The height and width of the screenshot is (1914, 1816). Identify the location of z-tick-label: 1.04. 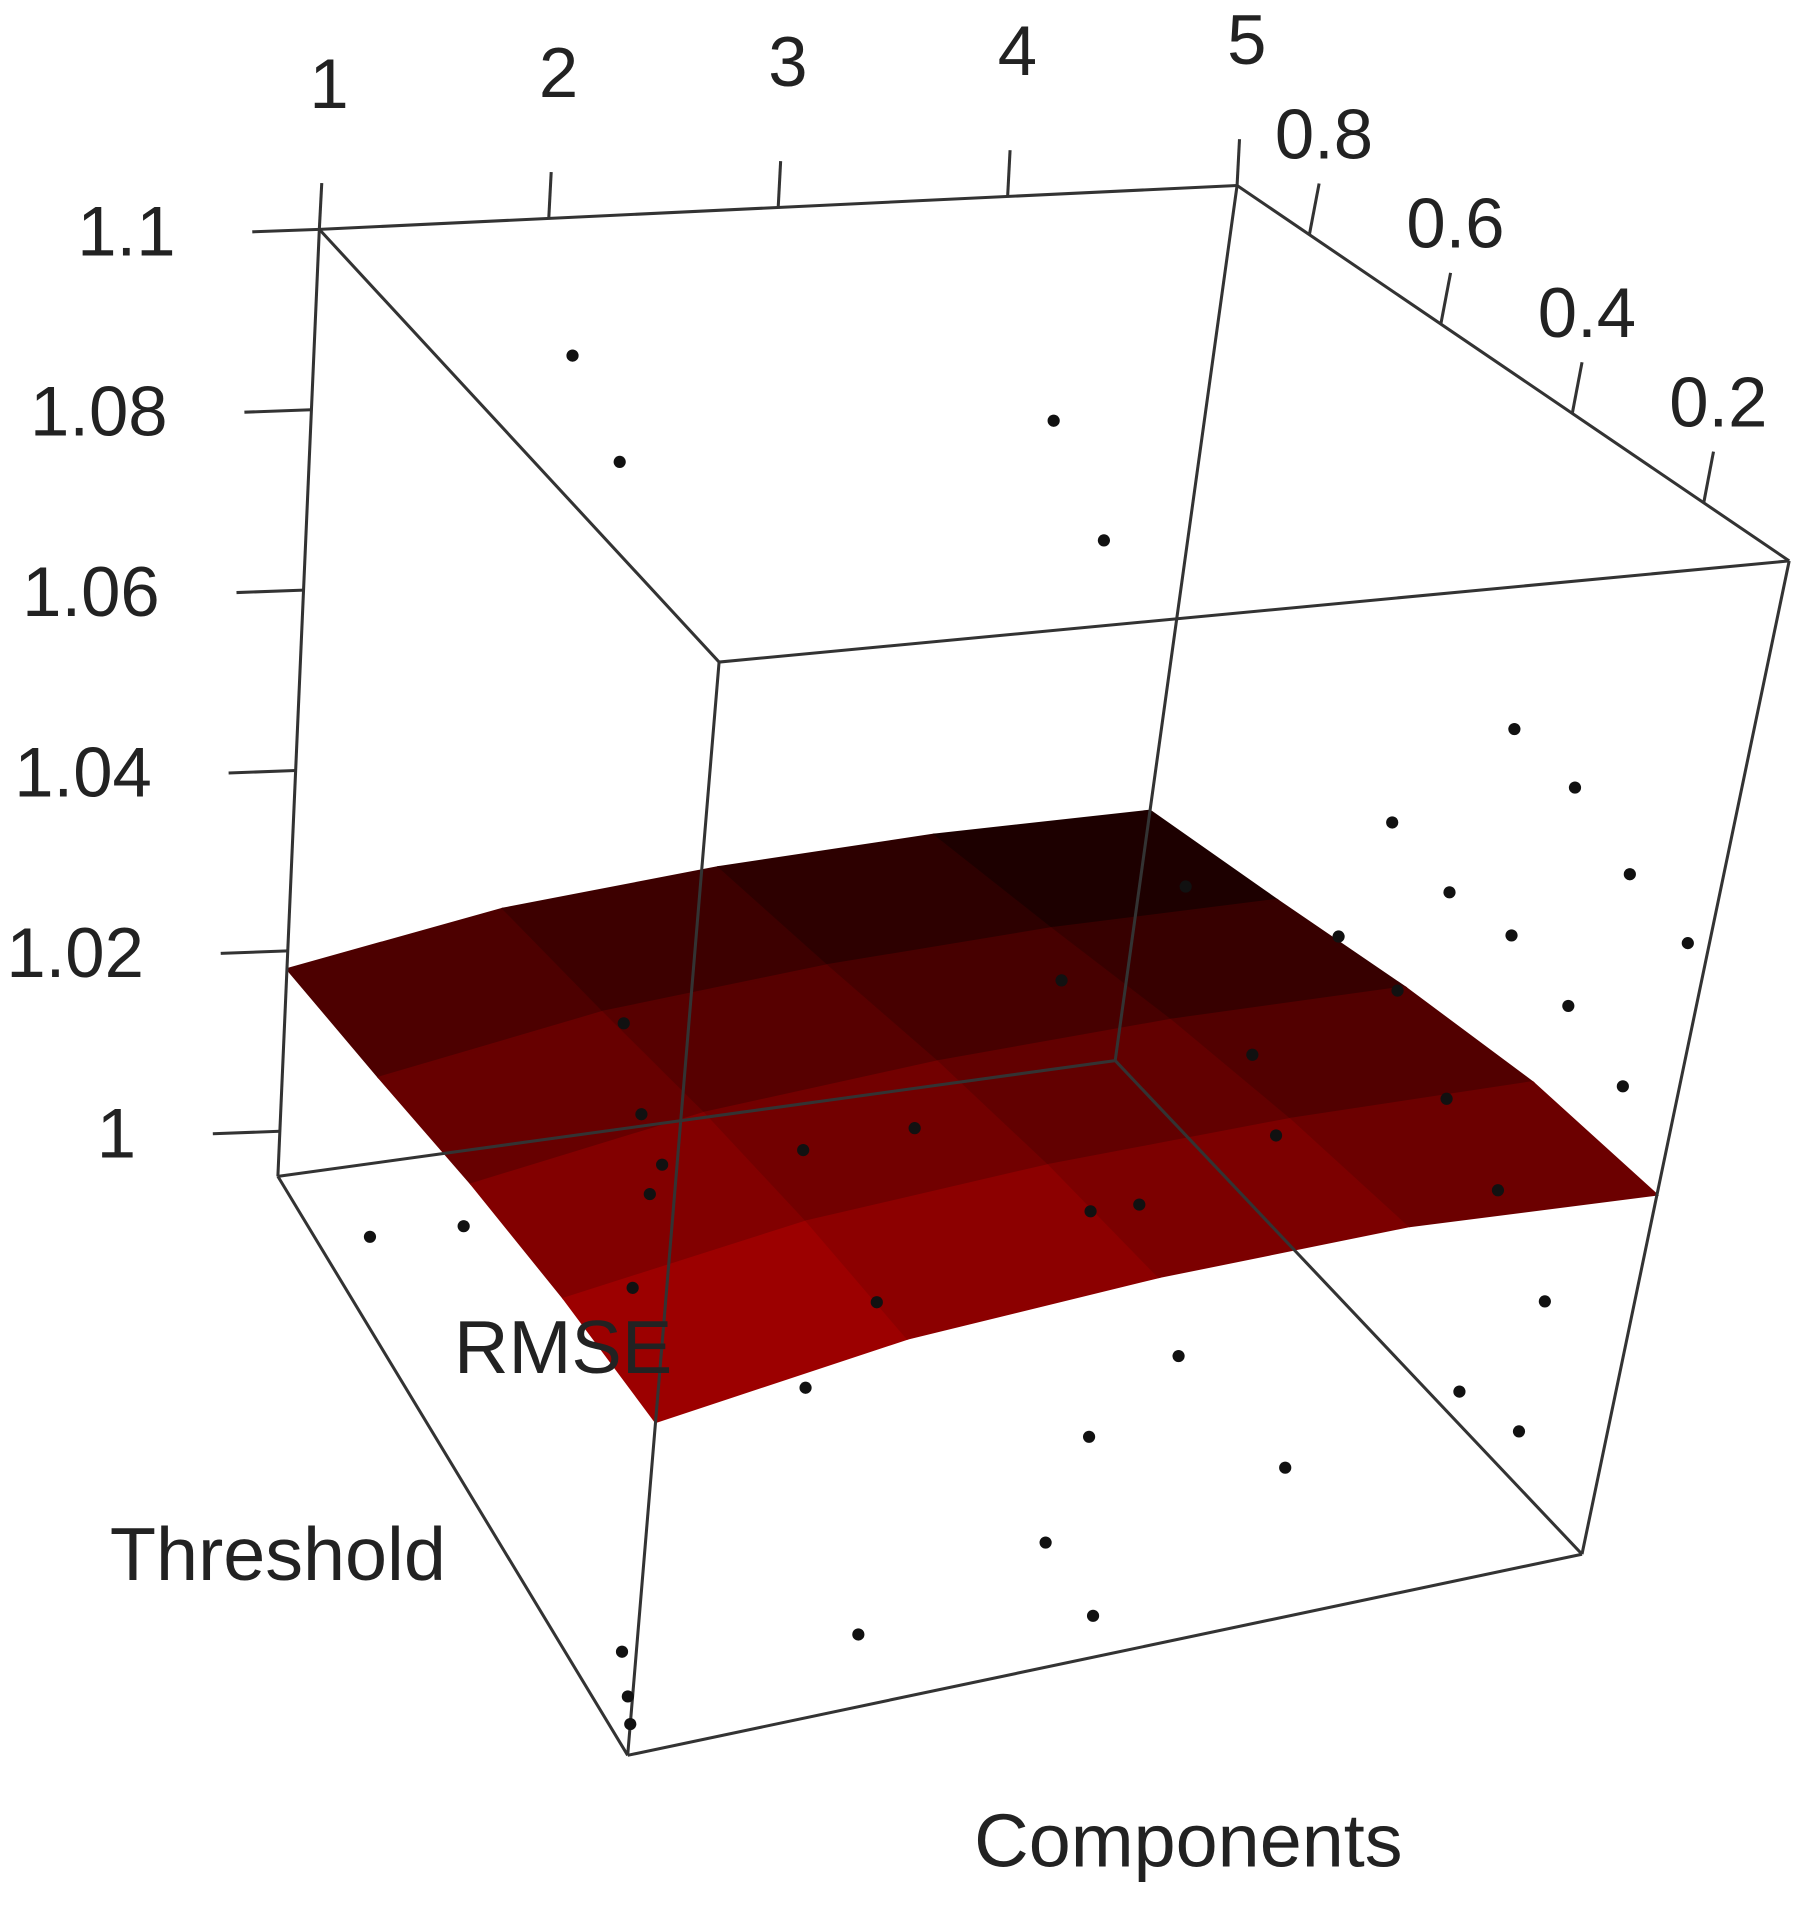
(83, 772).